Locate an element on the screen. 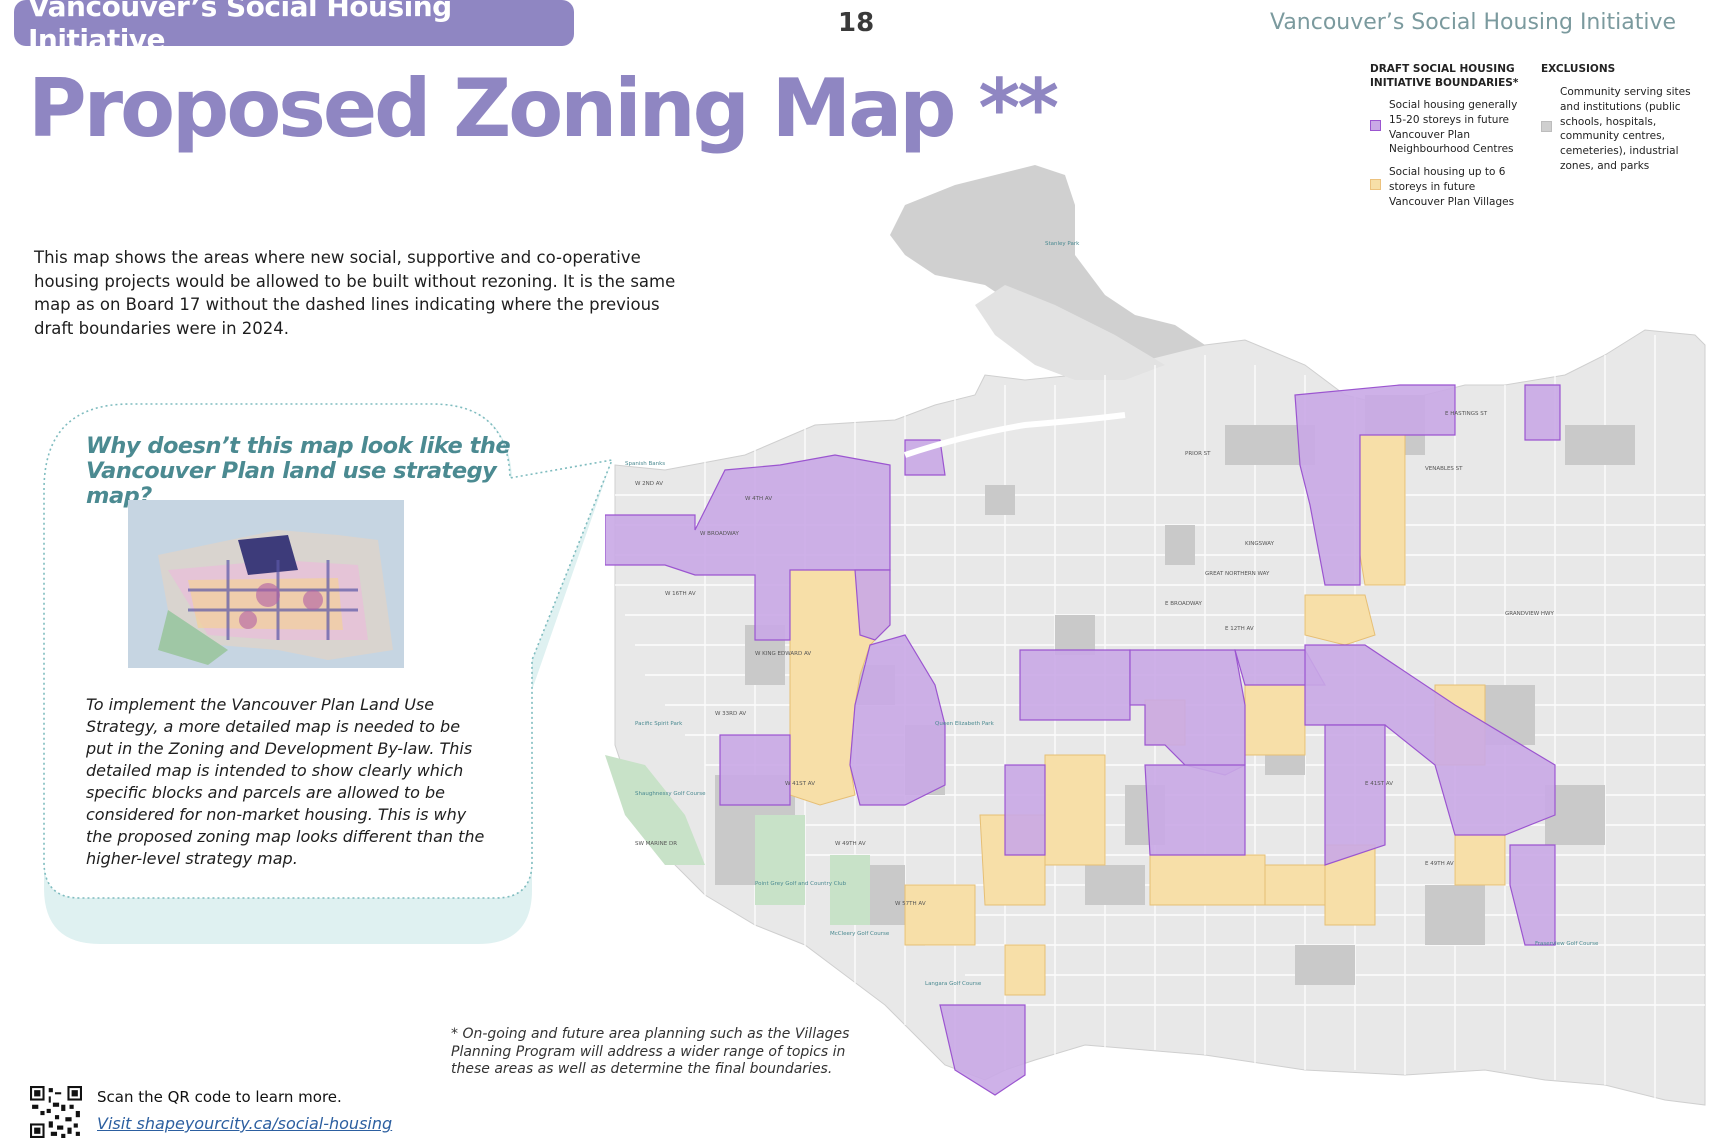  page-title: Proposed Zoning Map ** is located at coordinates (543, 108).